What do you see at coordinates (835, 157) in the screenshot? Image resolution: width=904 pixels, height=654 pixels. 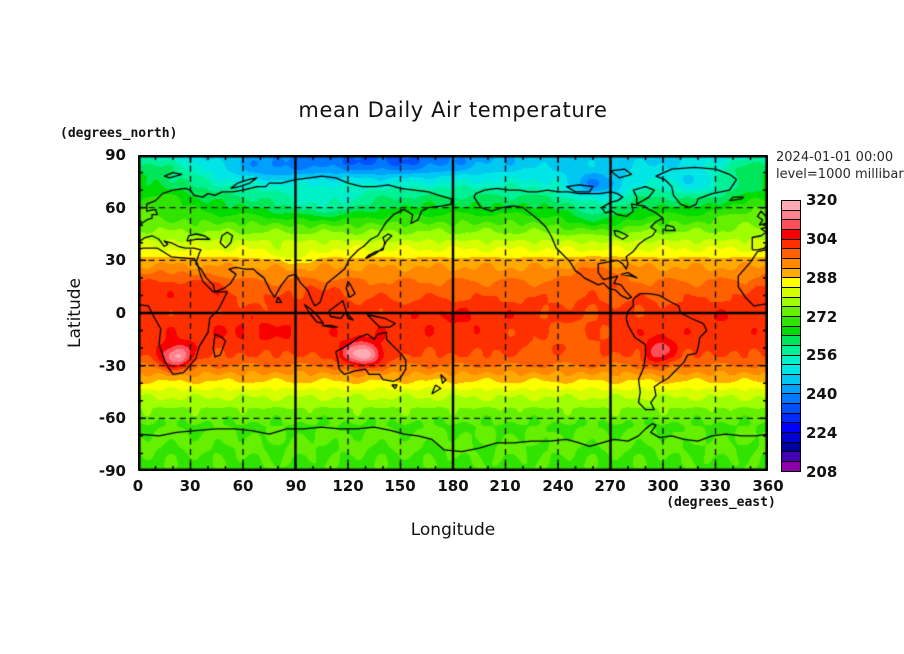 I see `timestamp-label: 2024-01-01 00:00` at bounding box center [835, 157].